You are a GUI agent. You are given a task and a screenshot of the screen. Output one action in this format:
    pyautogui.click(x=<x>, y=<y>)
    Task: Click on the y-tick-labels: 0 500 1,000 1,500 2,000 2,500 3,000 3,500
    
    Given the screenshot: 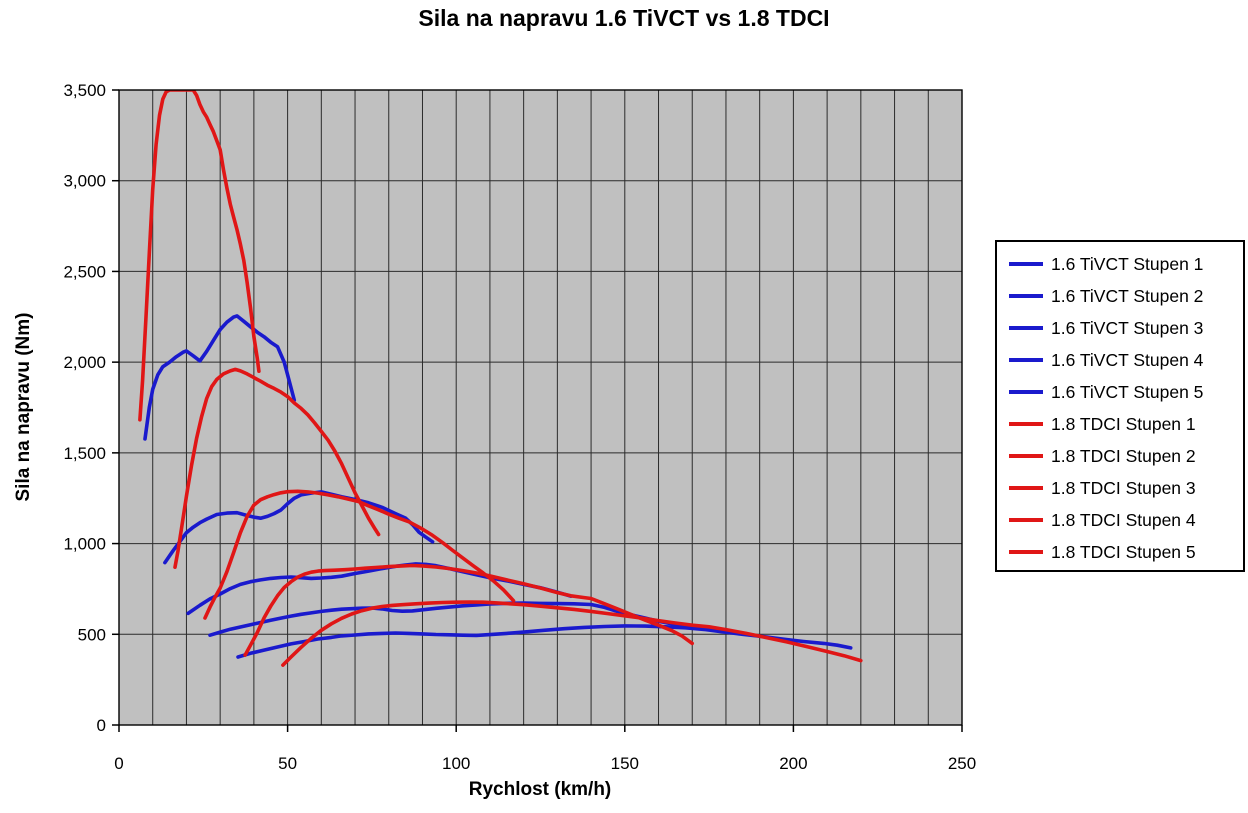 What is the action you would take?
    pyautogui.click(x=84, y=408)
    